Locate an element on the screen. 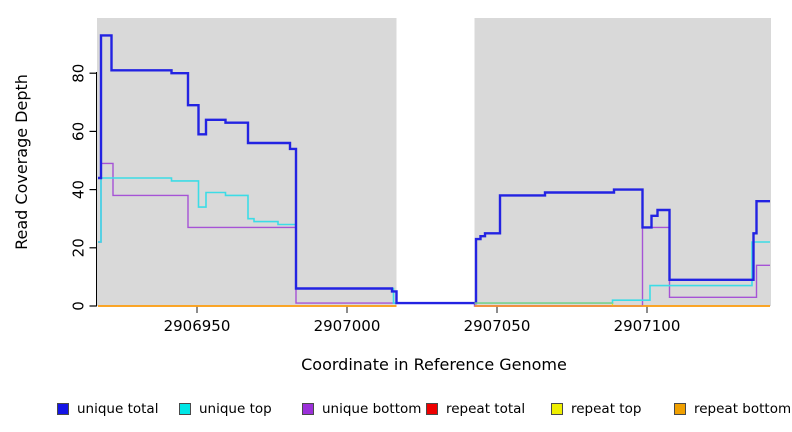 The width and height of the screenshot is (792, 432). legend-label: unique bottom is located at coordinates (372, 409).